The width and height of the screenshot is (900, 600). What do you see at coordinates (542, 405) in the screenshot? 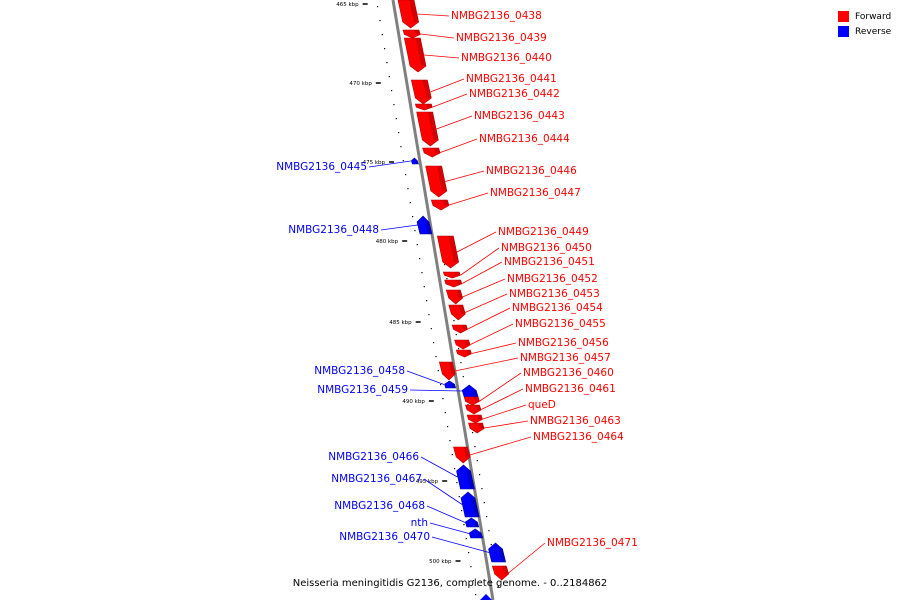
I see `gene-label: queD` at bounding box center [542, 405].